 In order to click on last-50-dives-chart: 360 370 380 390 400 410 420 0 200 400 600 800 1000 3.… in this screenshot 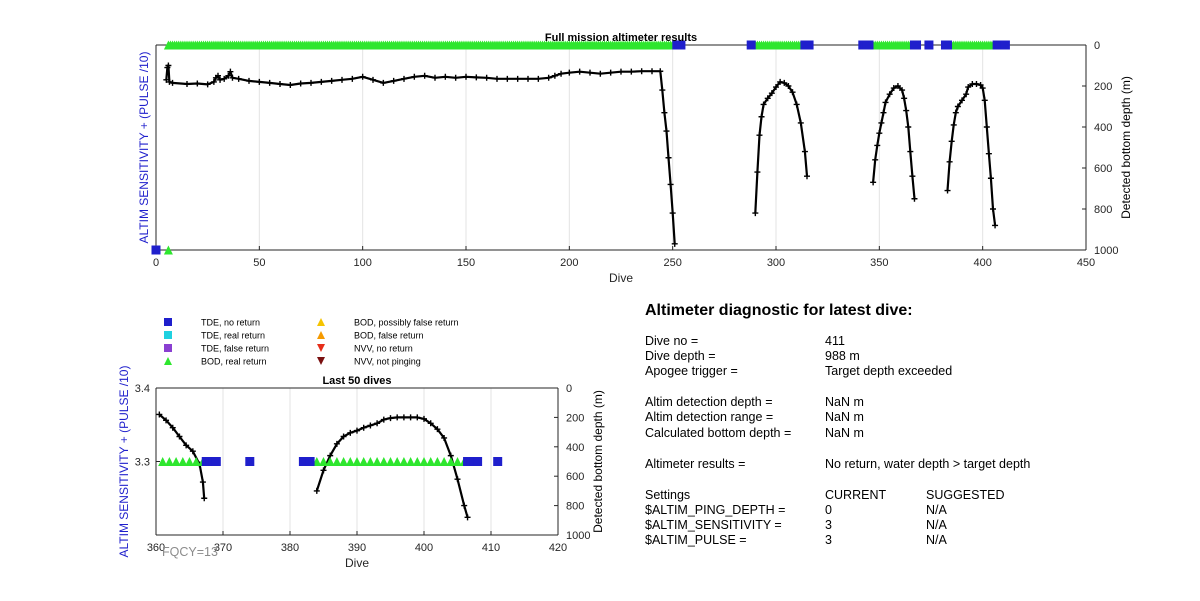, I will do `click(361, 468)`.